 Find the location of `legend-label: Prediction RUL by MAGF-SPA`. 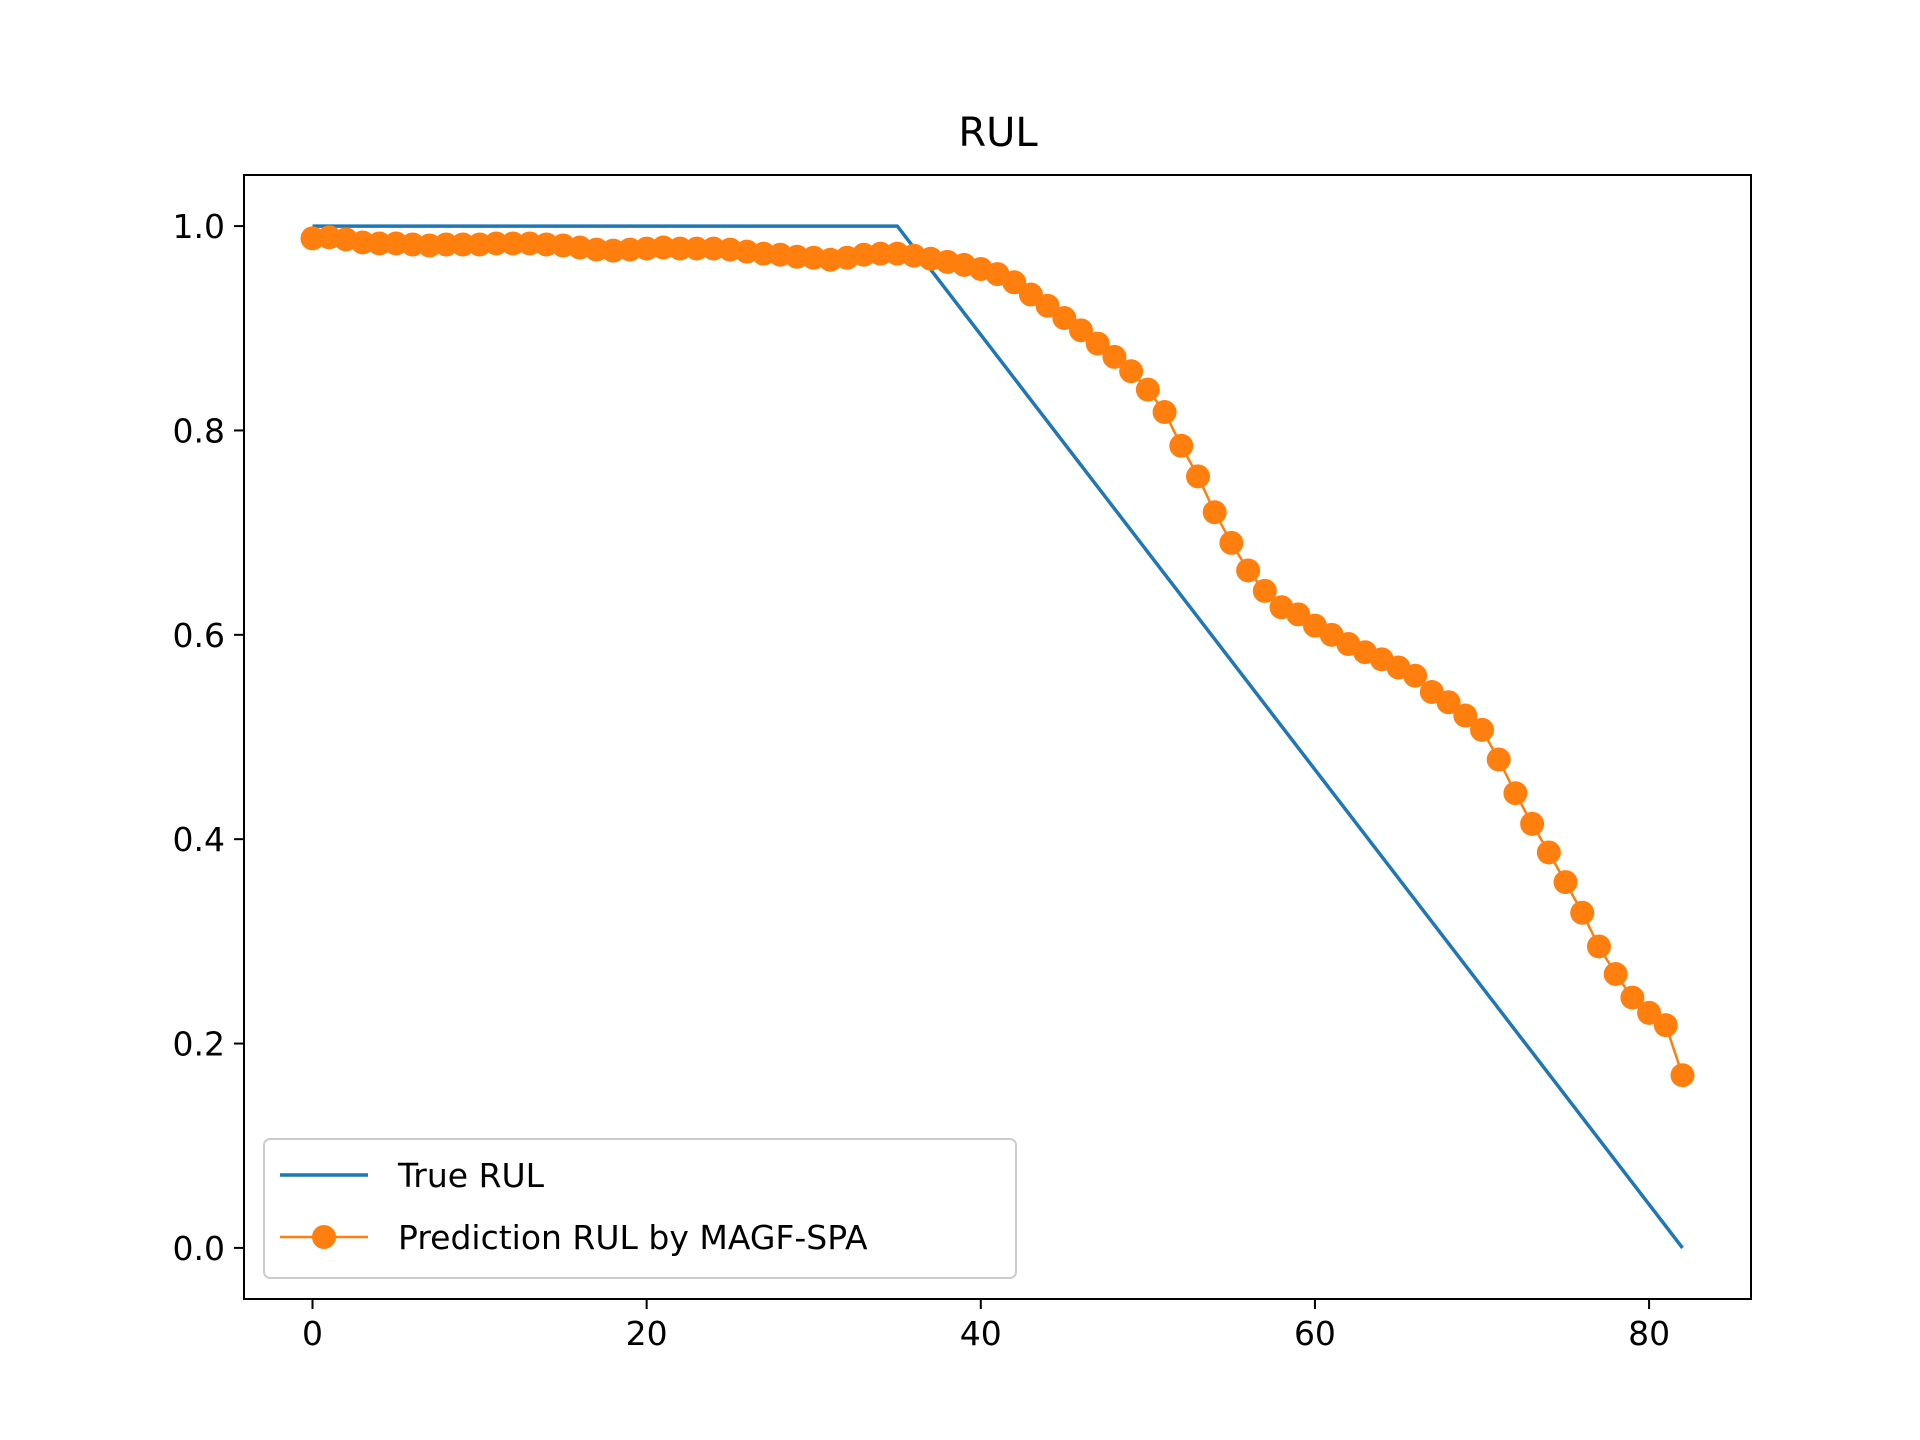

legend-label: Prediction RUL by MAGF-SPA is located at coordinates (633, 1237).